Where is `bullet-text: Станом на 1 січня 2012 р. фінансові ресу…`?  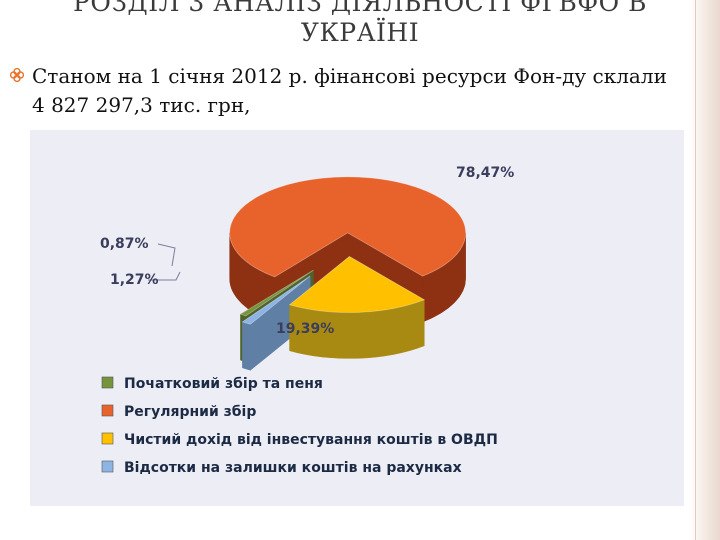 bullet-text: Станом на 1 січня 2012 р. фінансові ресу… is located at coordinates (376, 91).